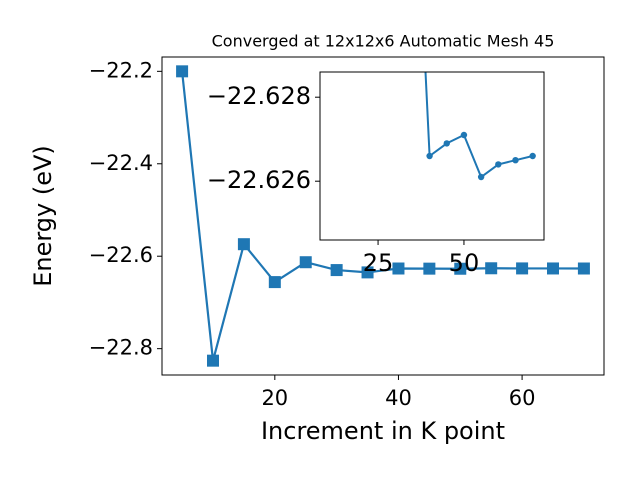 This screenshot has width=640, height=480. Describe the element at coordinates (121, 163) in the screenshot. I see `y-tick-label: −22.4` at that location.